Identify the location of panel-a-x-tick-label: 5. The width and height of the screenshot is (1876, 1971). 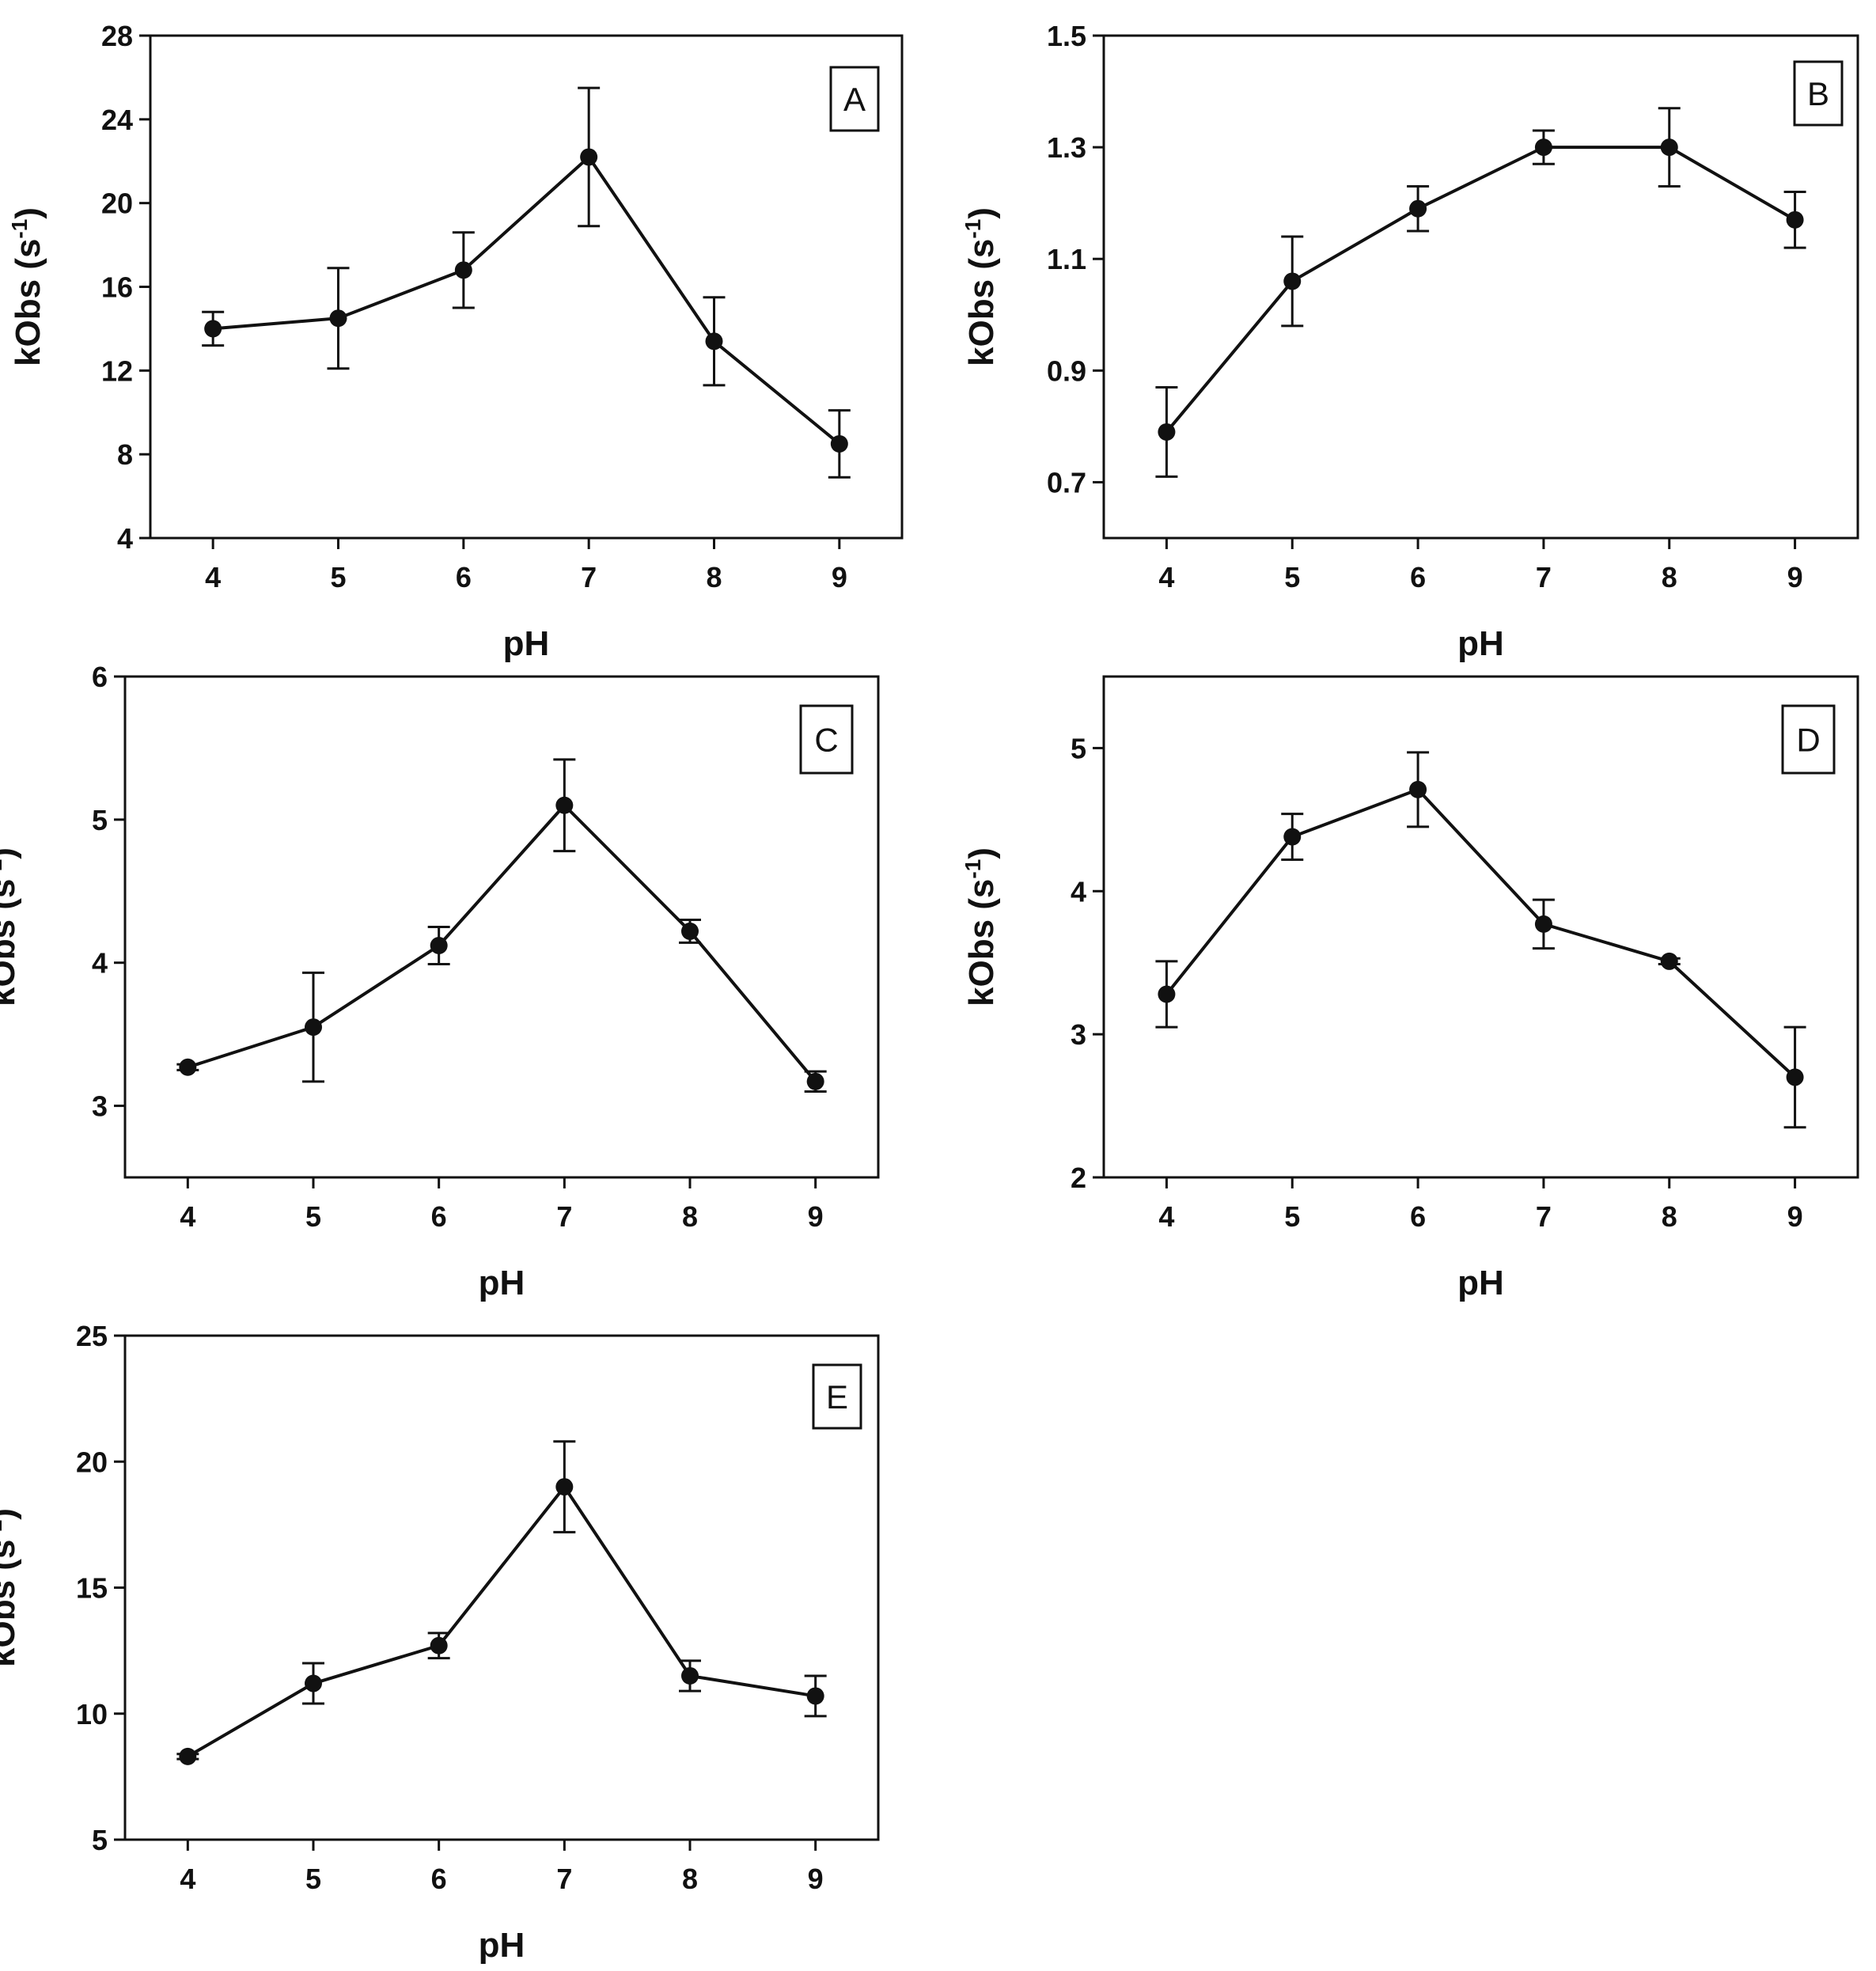
(338, 577).